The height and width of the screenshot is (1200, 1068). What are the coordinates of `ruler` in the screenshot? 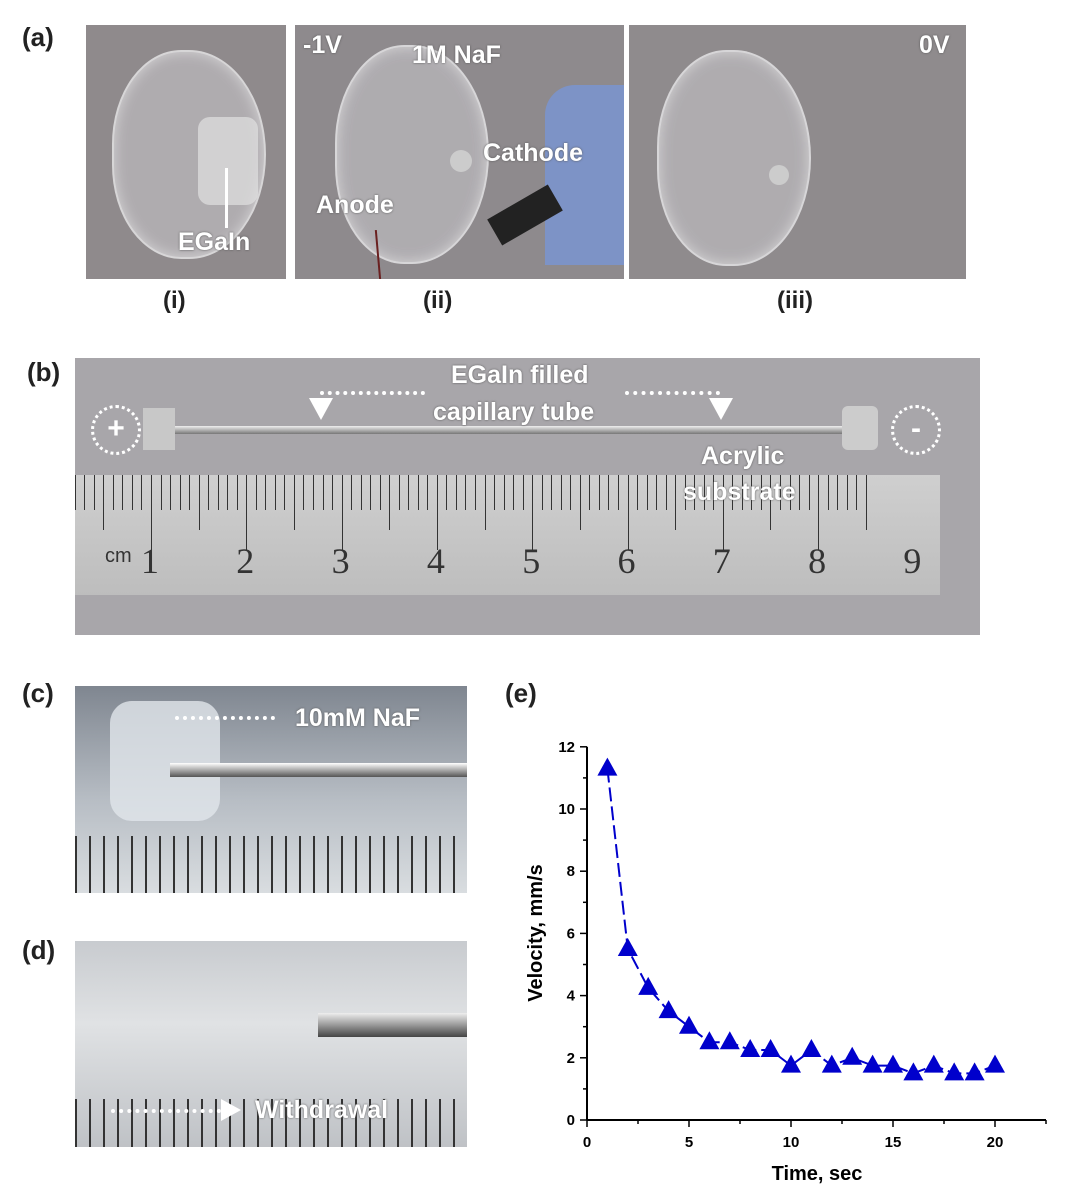 It's located at (271, 864).